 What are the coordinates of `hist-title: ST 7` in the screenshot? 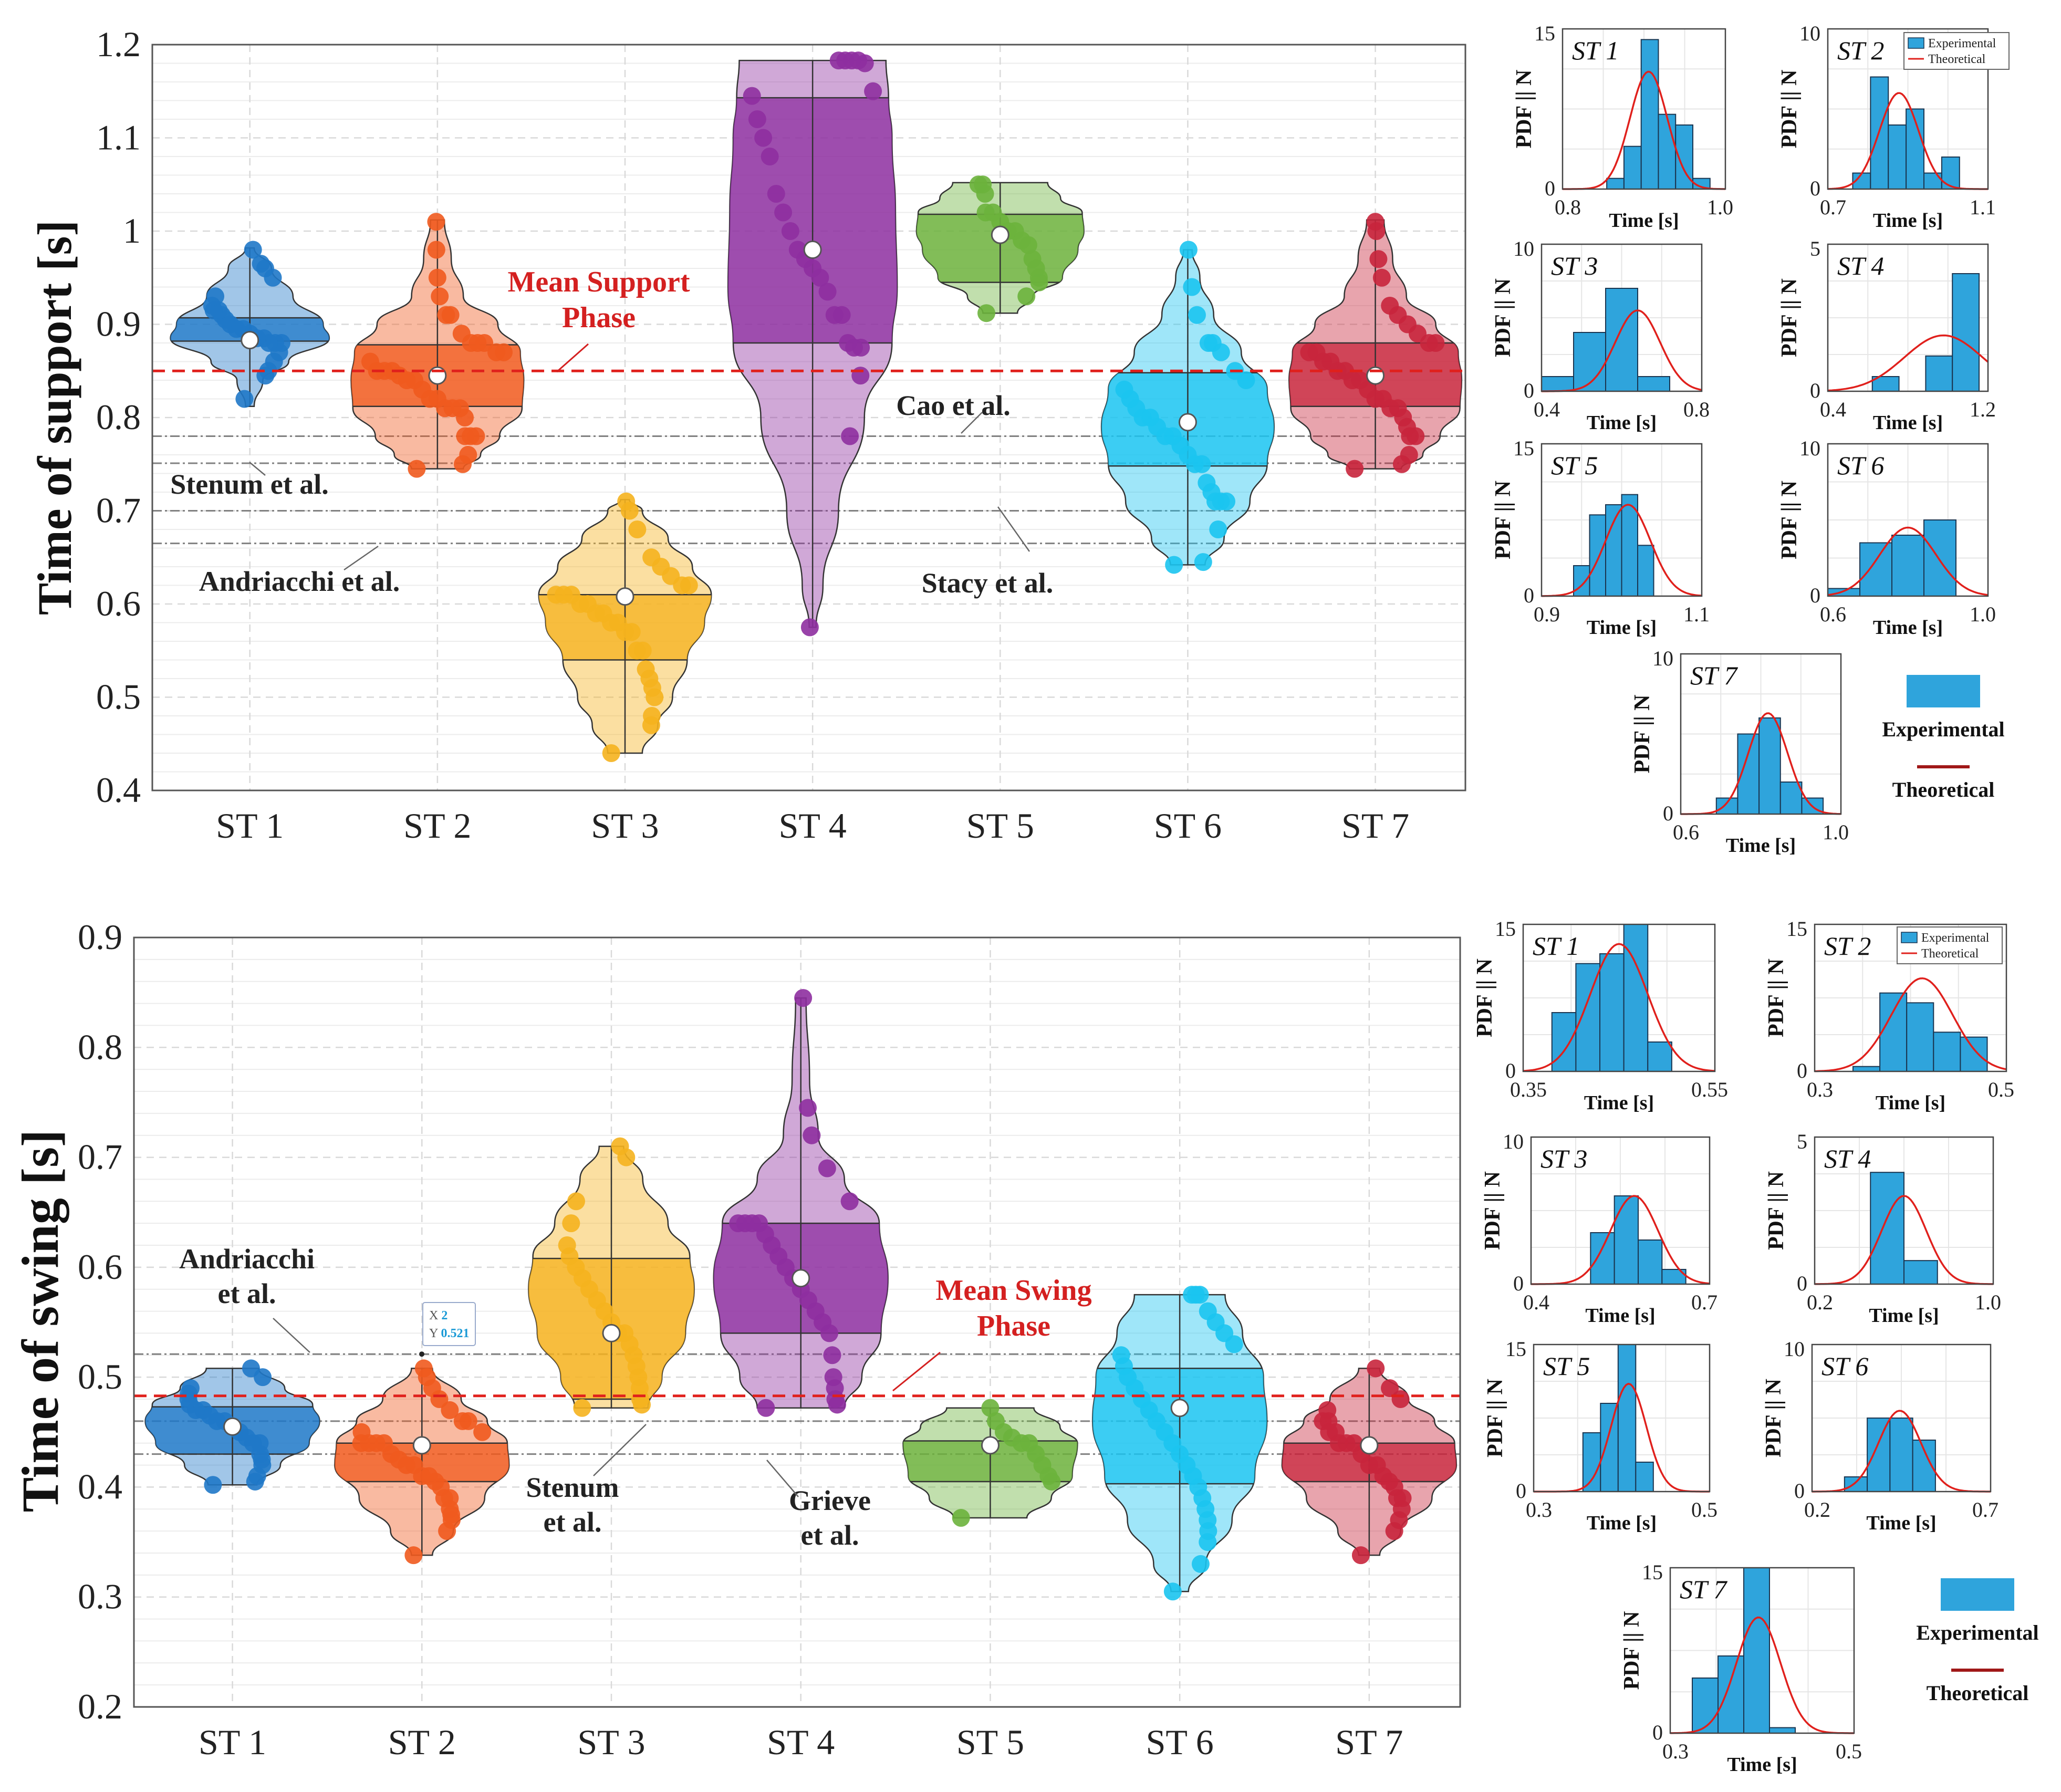 It's located at (1714, 676).